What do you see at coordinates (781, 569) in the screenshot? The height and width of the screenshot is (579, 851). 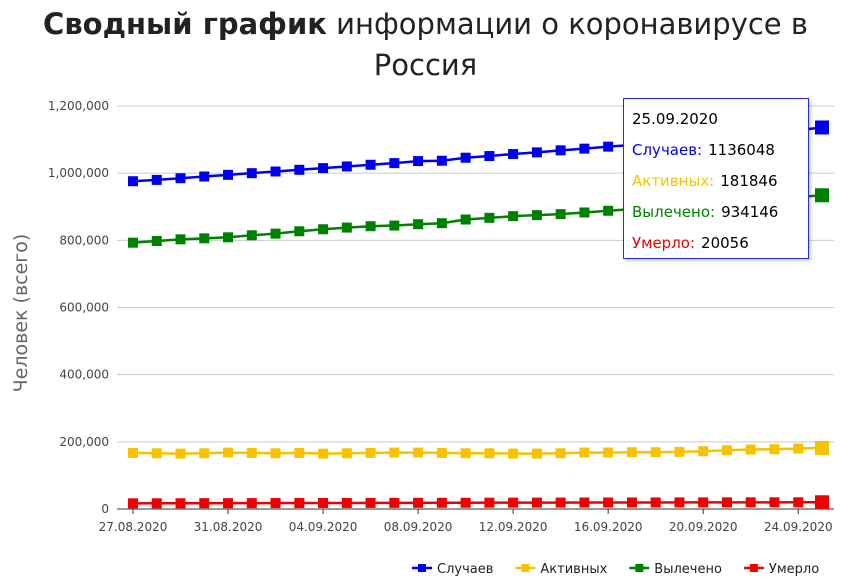 I see `legend-item-3: Умерло` at bounding box center [781, 569].